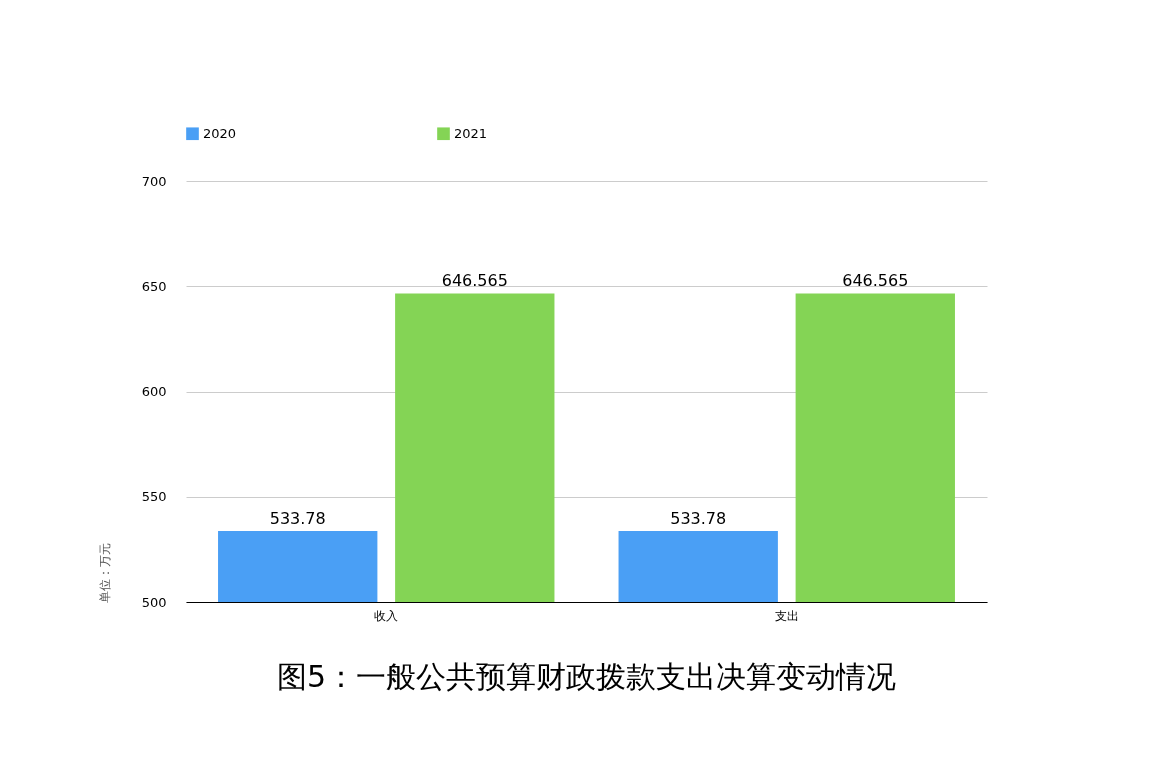 This screenshot has width=1170, height=768. I want to click on y-tick-label: 650, so click(154, 286).